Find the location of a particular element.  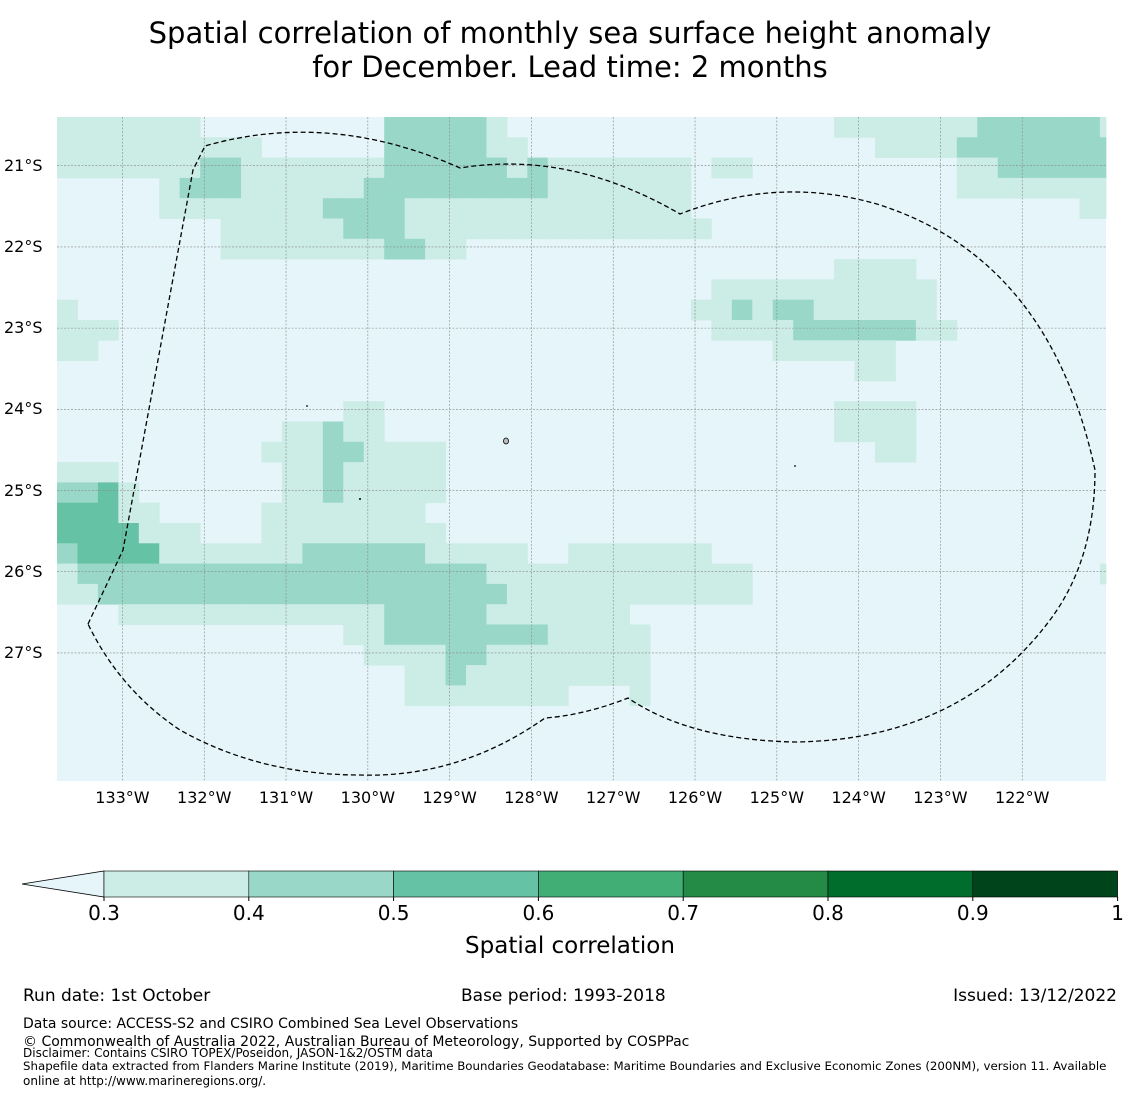

longitude-label: 128°W is located at coordinates (531, 797).